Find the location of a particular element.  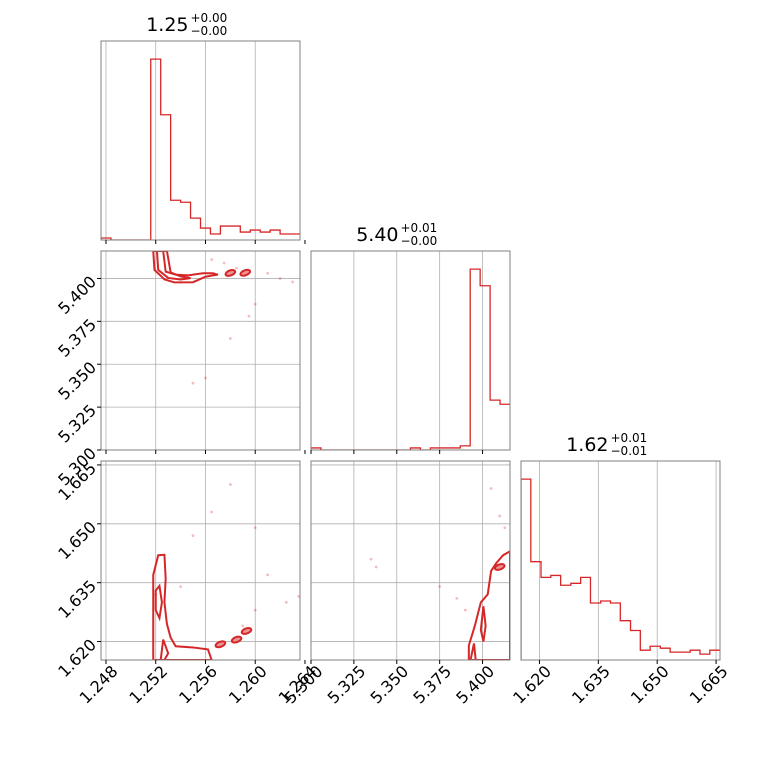

x-tick-label: 5.350 is located at coordinates (390, 685).